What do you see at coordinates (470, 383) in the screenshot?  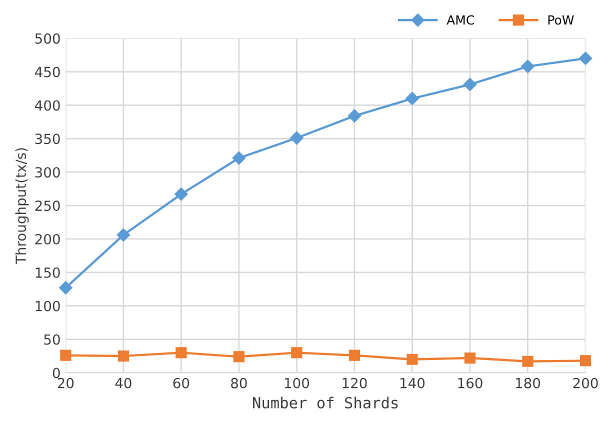 I see `x-tick-label: 160` at bounding box center [470, 383].